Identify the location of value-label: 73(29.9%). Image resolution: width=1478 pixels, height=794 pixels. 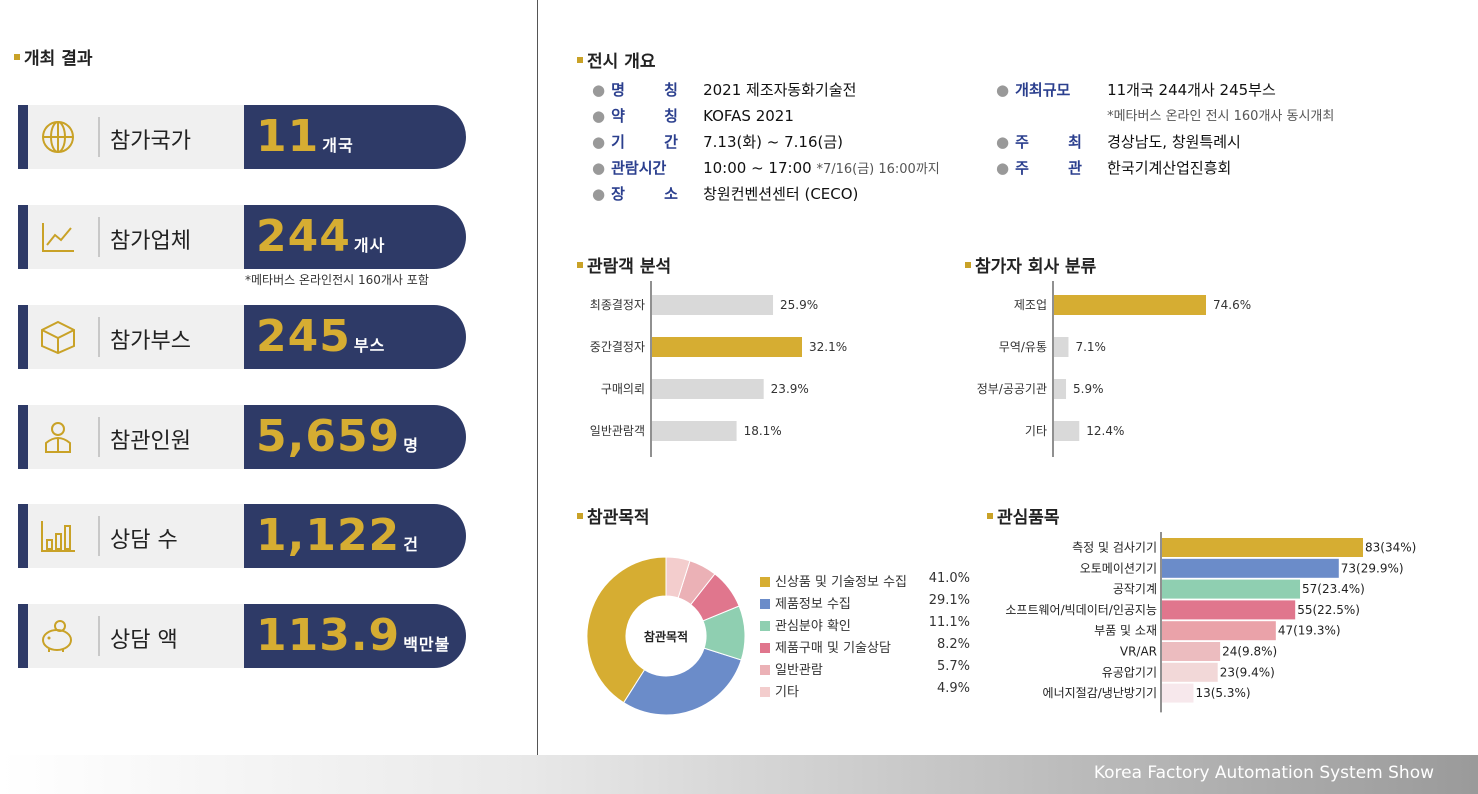
(1372, 568).